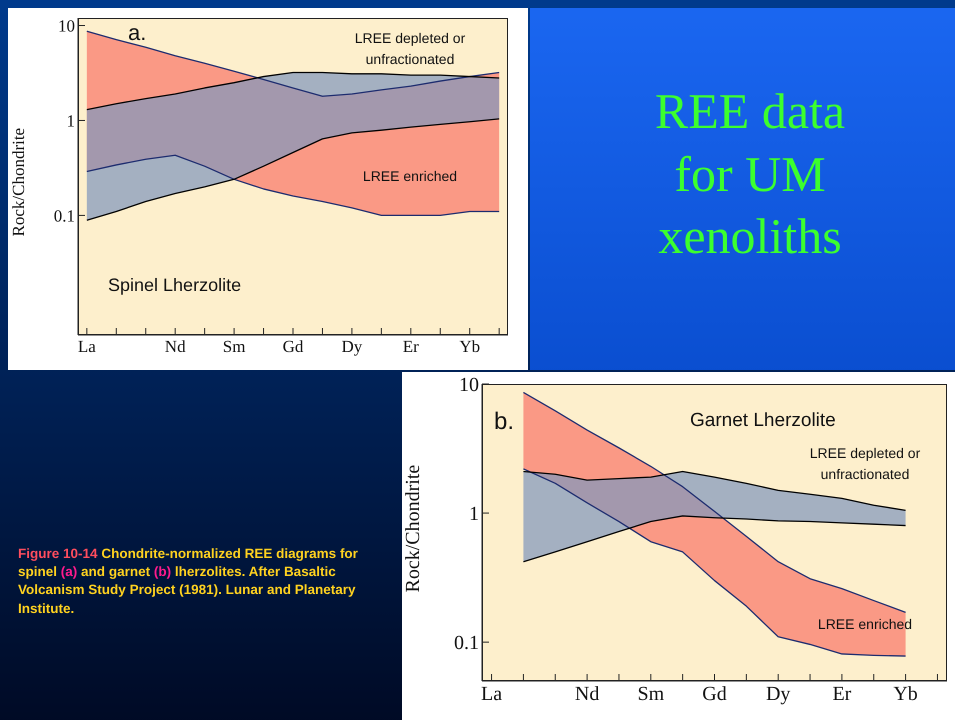 This screenshot has width=955, height=720. I want to click on annotation: Spinel Lherzolite, so click(175, 285).